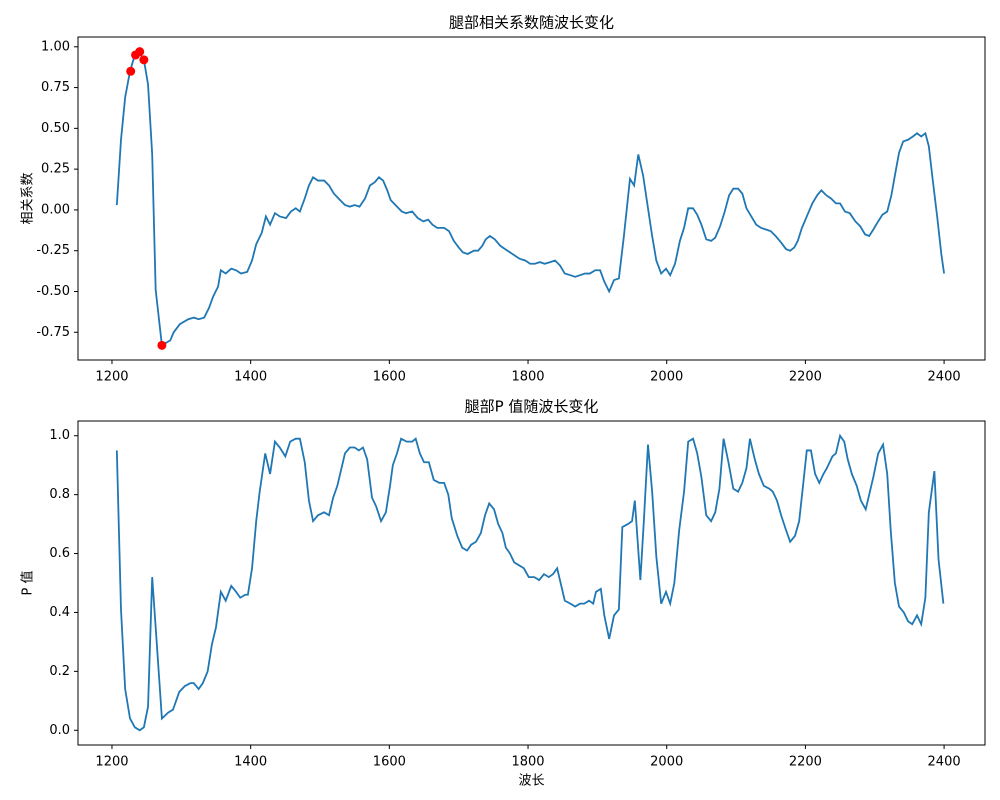 This screenshot has height=800, width=1000. I want to click on y-tick-label: 0.25, so click(55, 169).